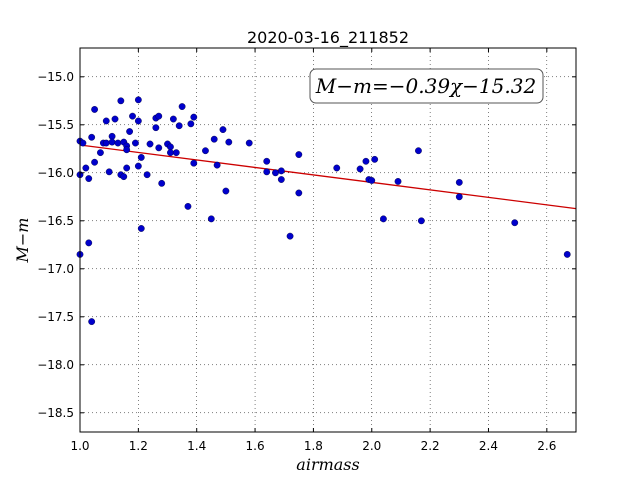 The height and width of the screenshot is (480, 640). Describe the element at coordinates (55, 317) in the screenshot. I see `y-tick-label: −17.5` at that location.